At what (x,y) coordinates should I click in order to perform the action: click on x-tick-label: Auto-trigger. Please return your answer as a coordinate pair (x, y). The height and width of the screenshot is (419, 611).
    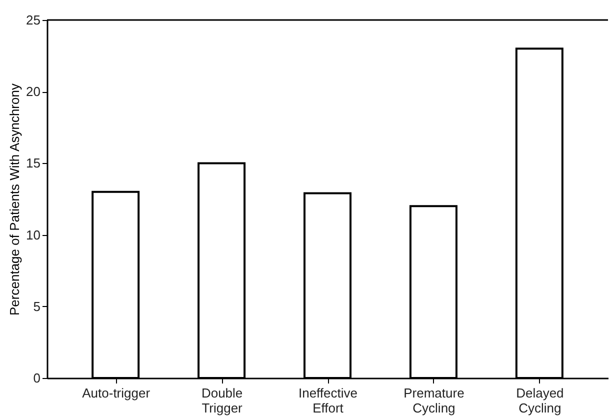
    Looking at the image, I should click on (116, 393).